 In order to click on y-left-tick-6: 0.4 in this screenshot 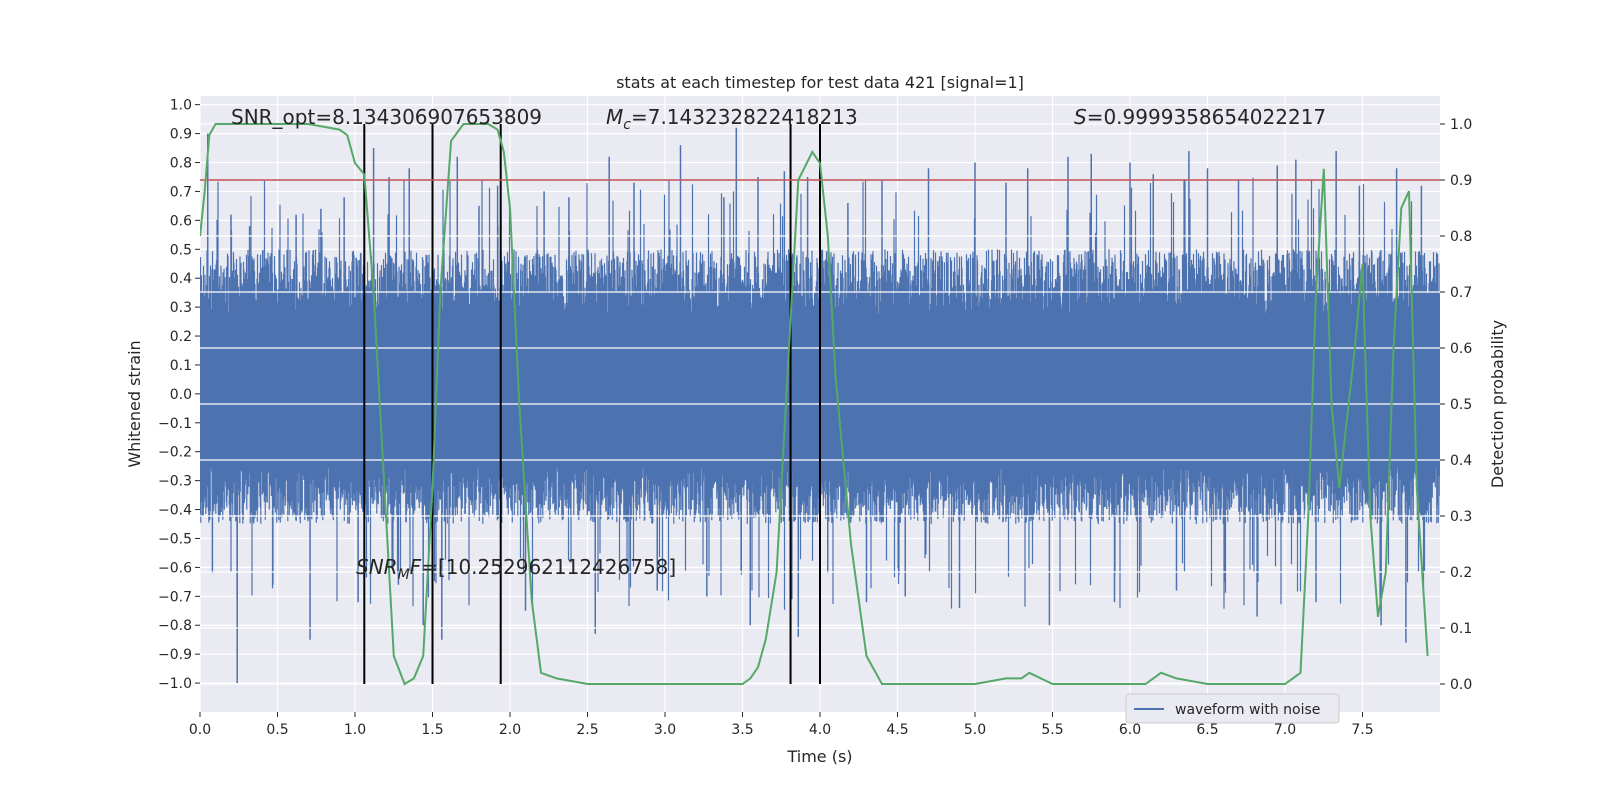, I will do `click(181, 279)`.